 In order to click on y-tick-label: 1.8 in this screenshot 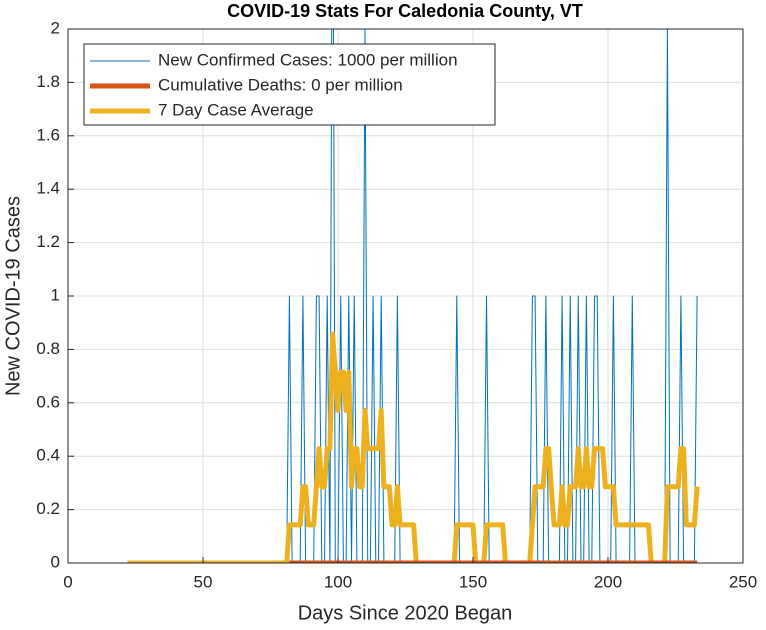, I will do `click(48, 81)`.